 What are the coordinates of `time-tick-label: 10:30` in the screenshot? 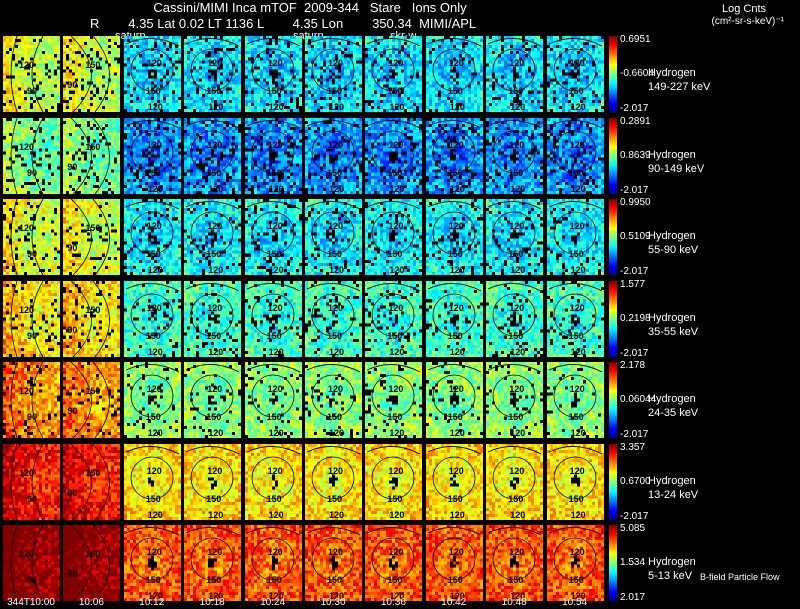 It's located at (333, 602).